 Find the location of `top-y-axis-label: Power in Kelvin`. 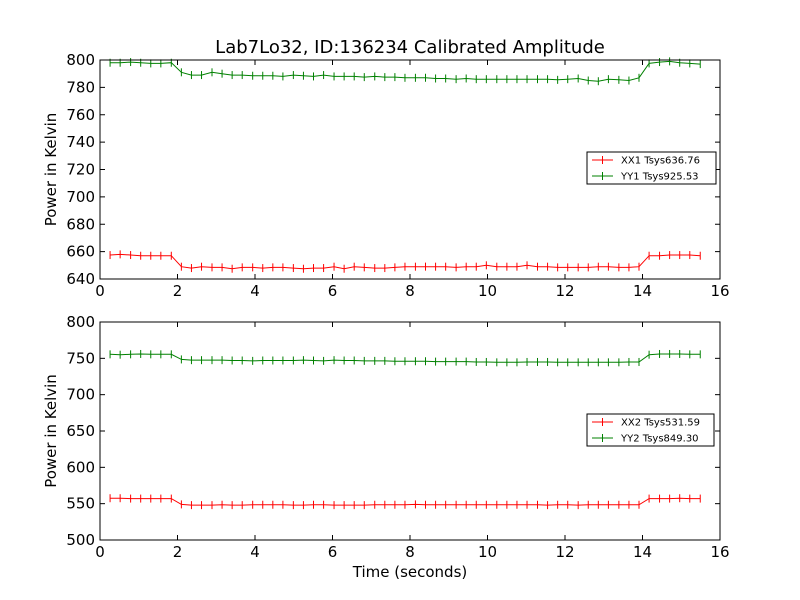

top-y-axis-label: Power in Kelvin is located at coordinates (51, 170).